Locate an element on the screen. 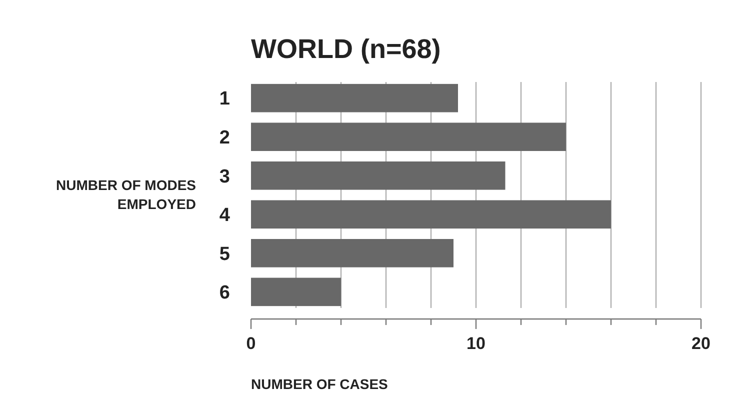 Image resolution: width=752 pixels, height=414 pixels. y-tick-label: 1 is located at coordinates (224, 99).